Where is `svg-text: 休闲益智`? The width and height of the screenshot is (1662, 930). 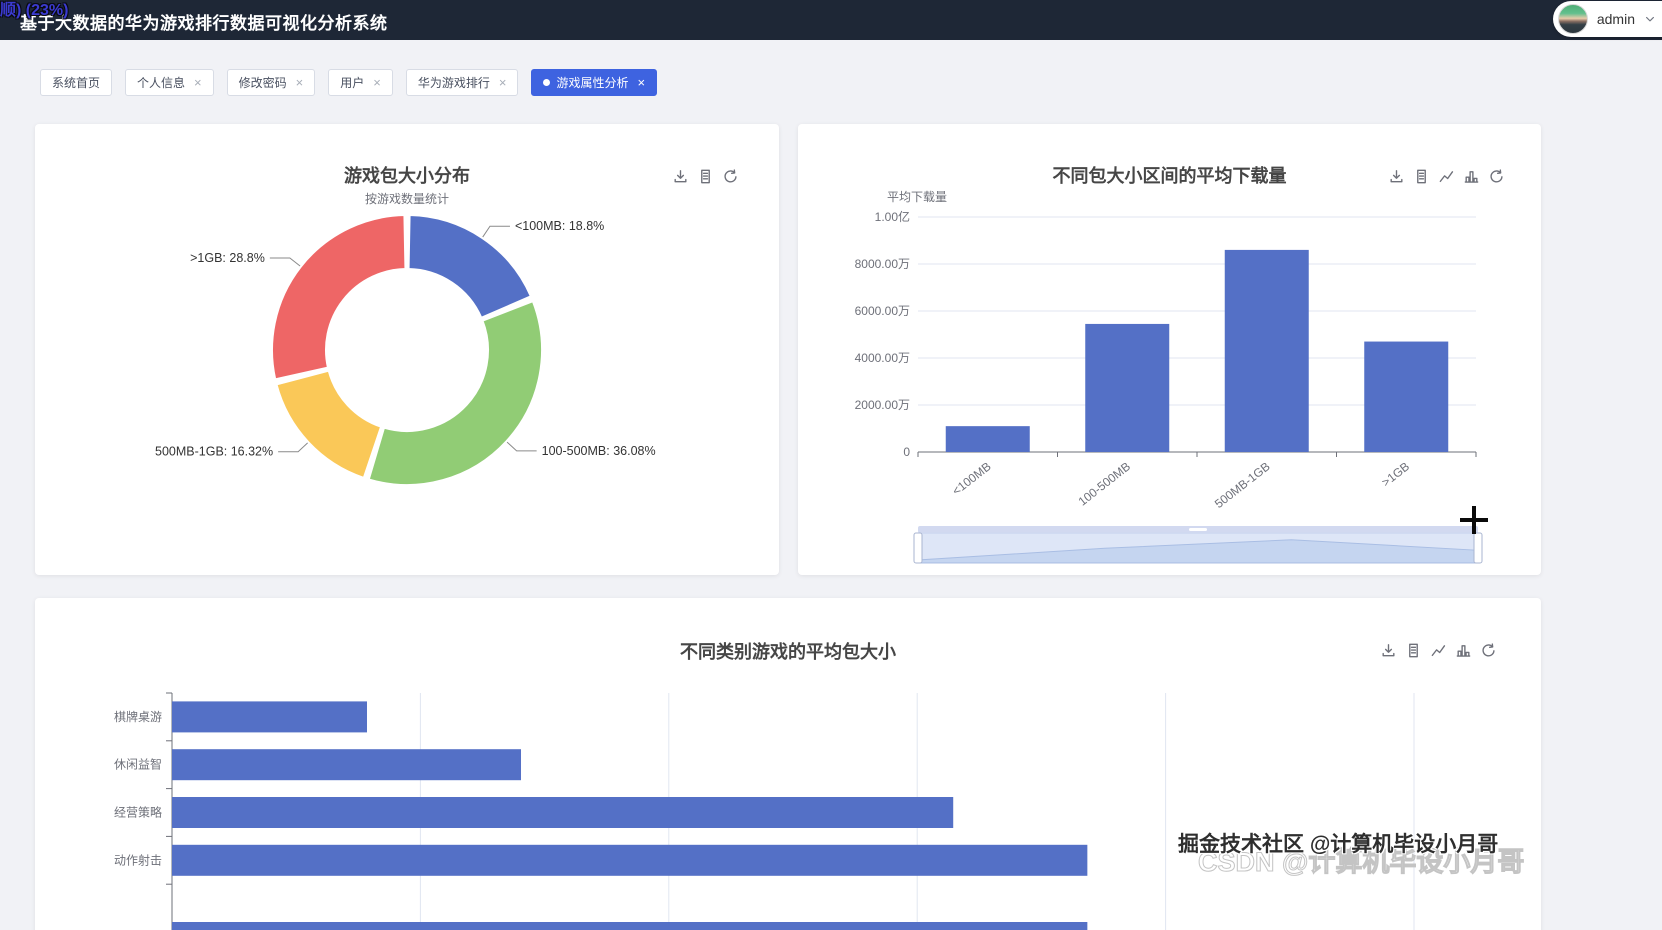 svg-text: 休闲益智 is located at coordinates (138, 764).